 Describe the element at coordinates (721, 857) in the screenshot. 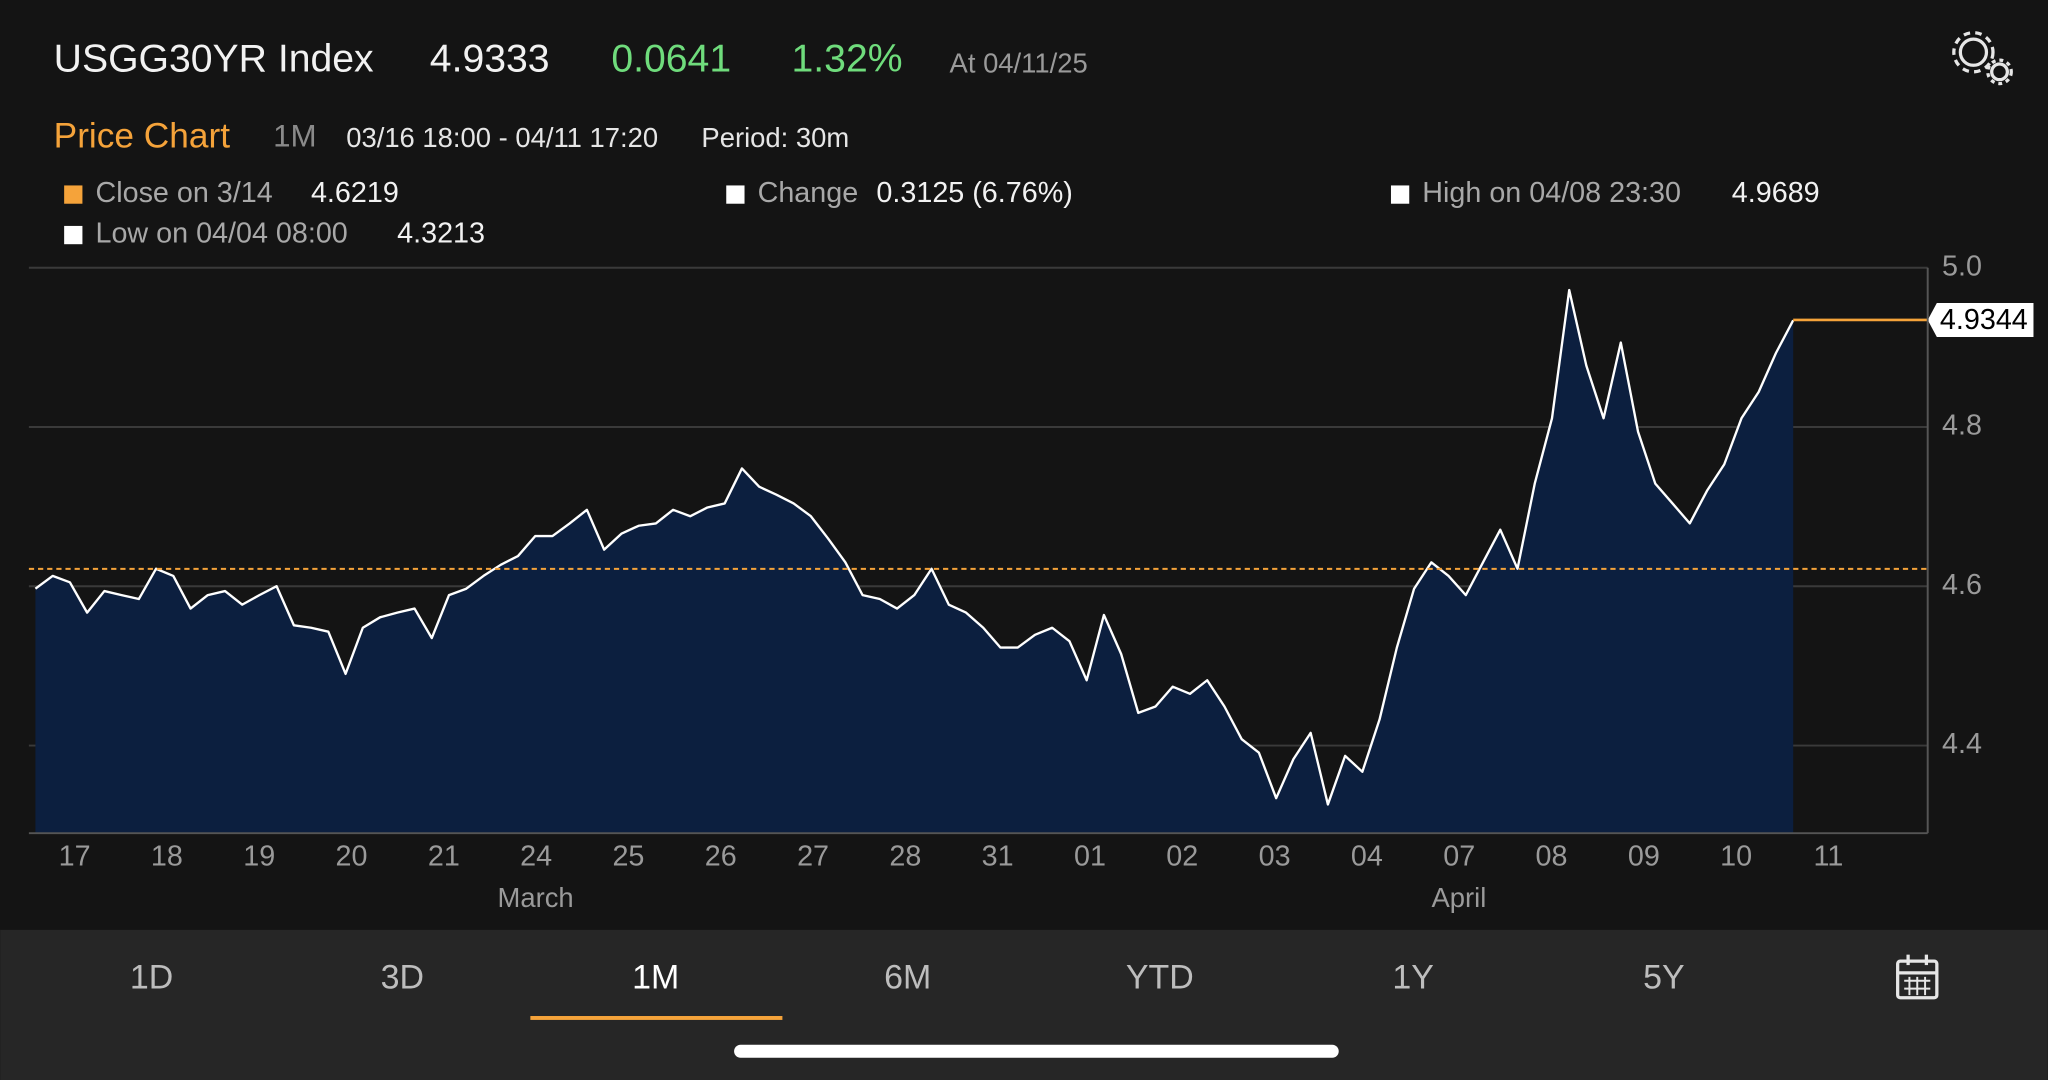

I see `x-tick-label: 26` at that location.